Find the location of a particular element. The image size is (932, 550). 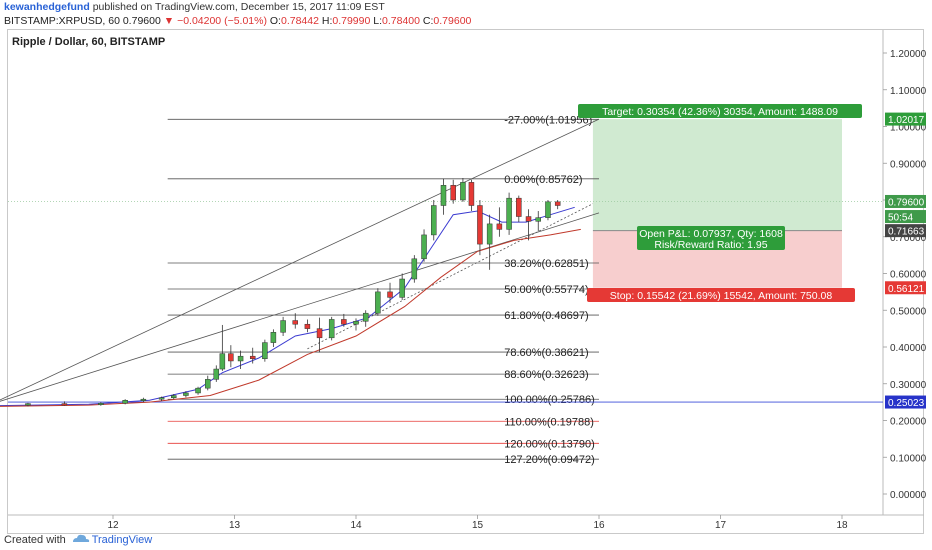

target-zone is located at coordinates (717, 175).